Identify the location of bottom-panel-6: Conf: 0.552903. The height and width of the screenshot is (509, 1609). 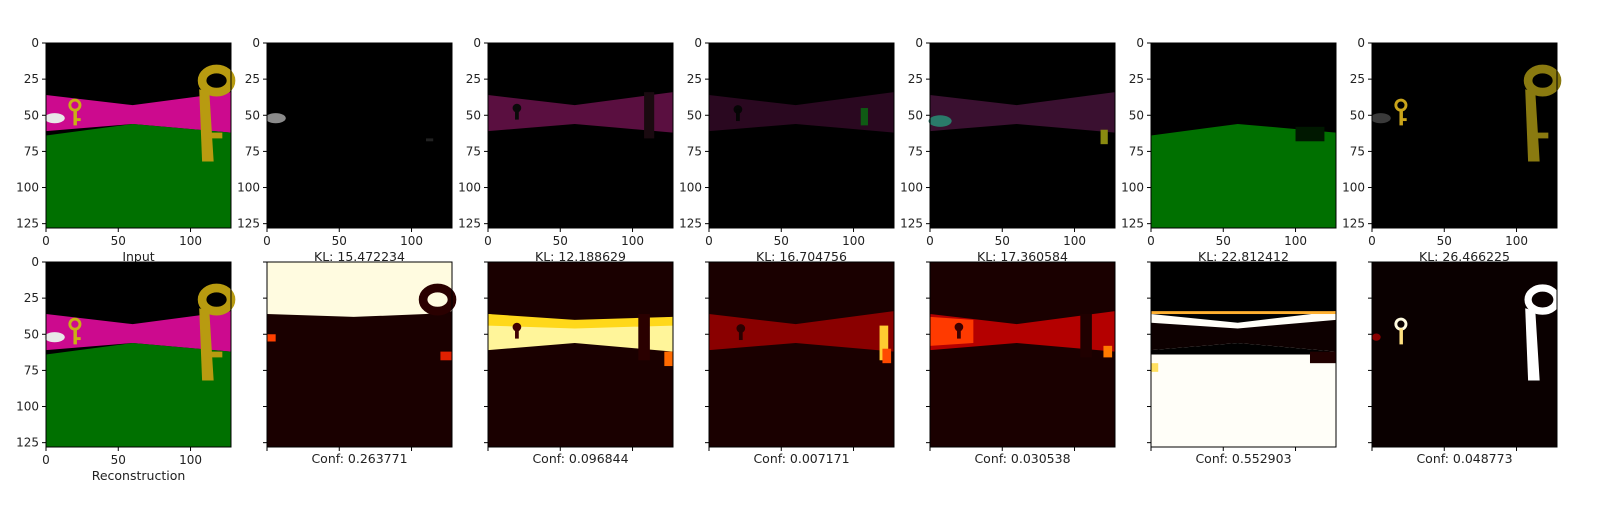
(1241, 364).